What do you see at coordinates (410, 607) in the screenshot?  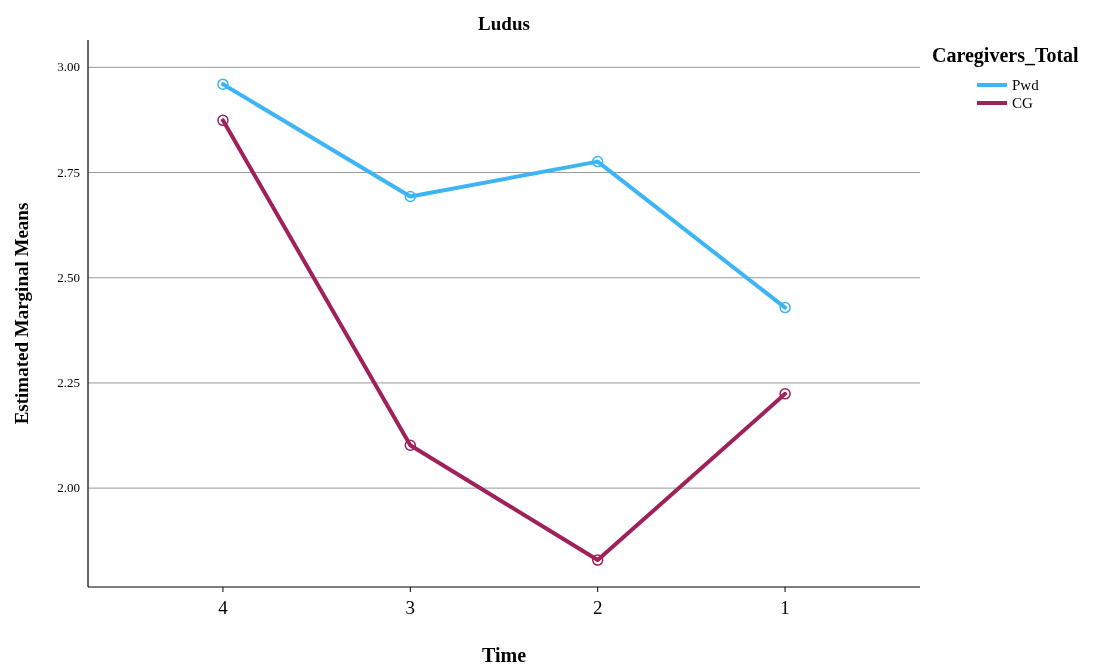 I see `x-tick-label: 3` at bounding box center [410, 607].